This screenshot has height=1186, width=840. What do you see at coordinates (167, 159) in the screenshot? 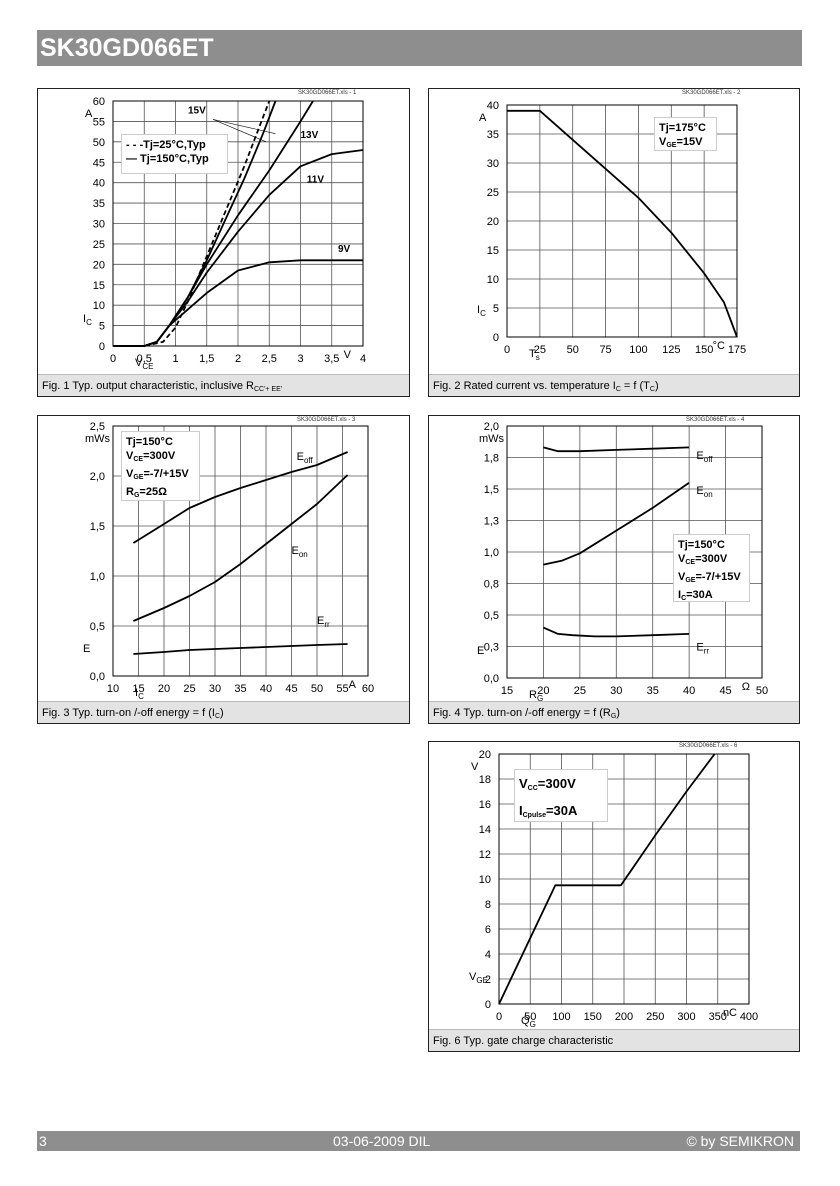
I see `fig1-legend-item: — Tj=150°C,Typ` at bounding box center [167, 159].